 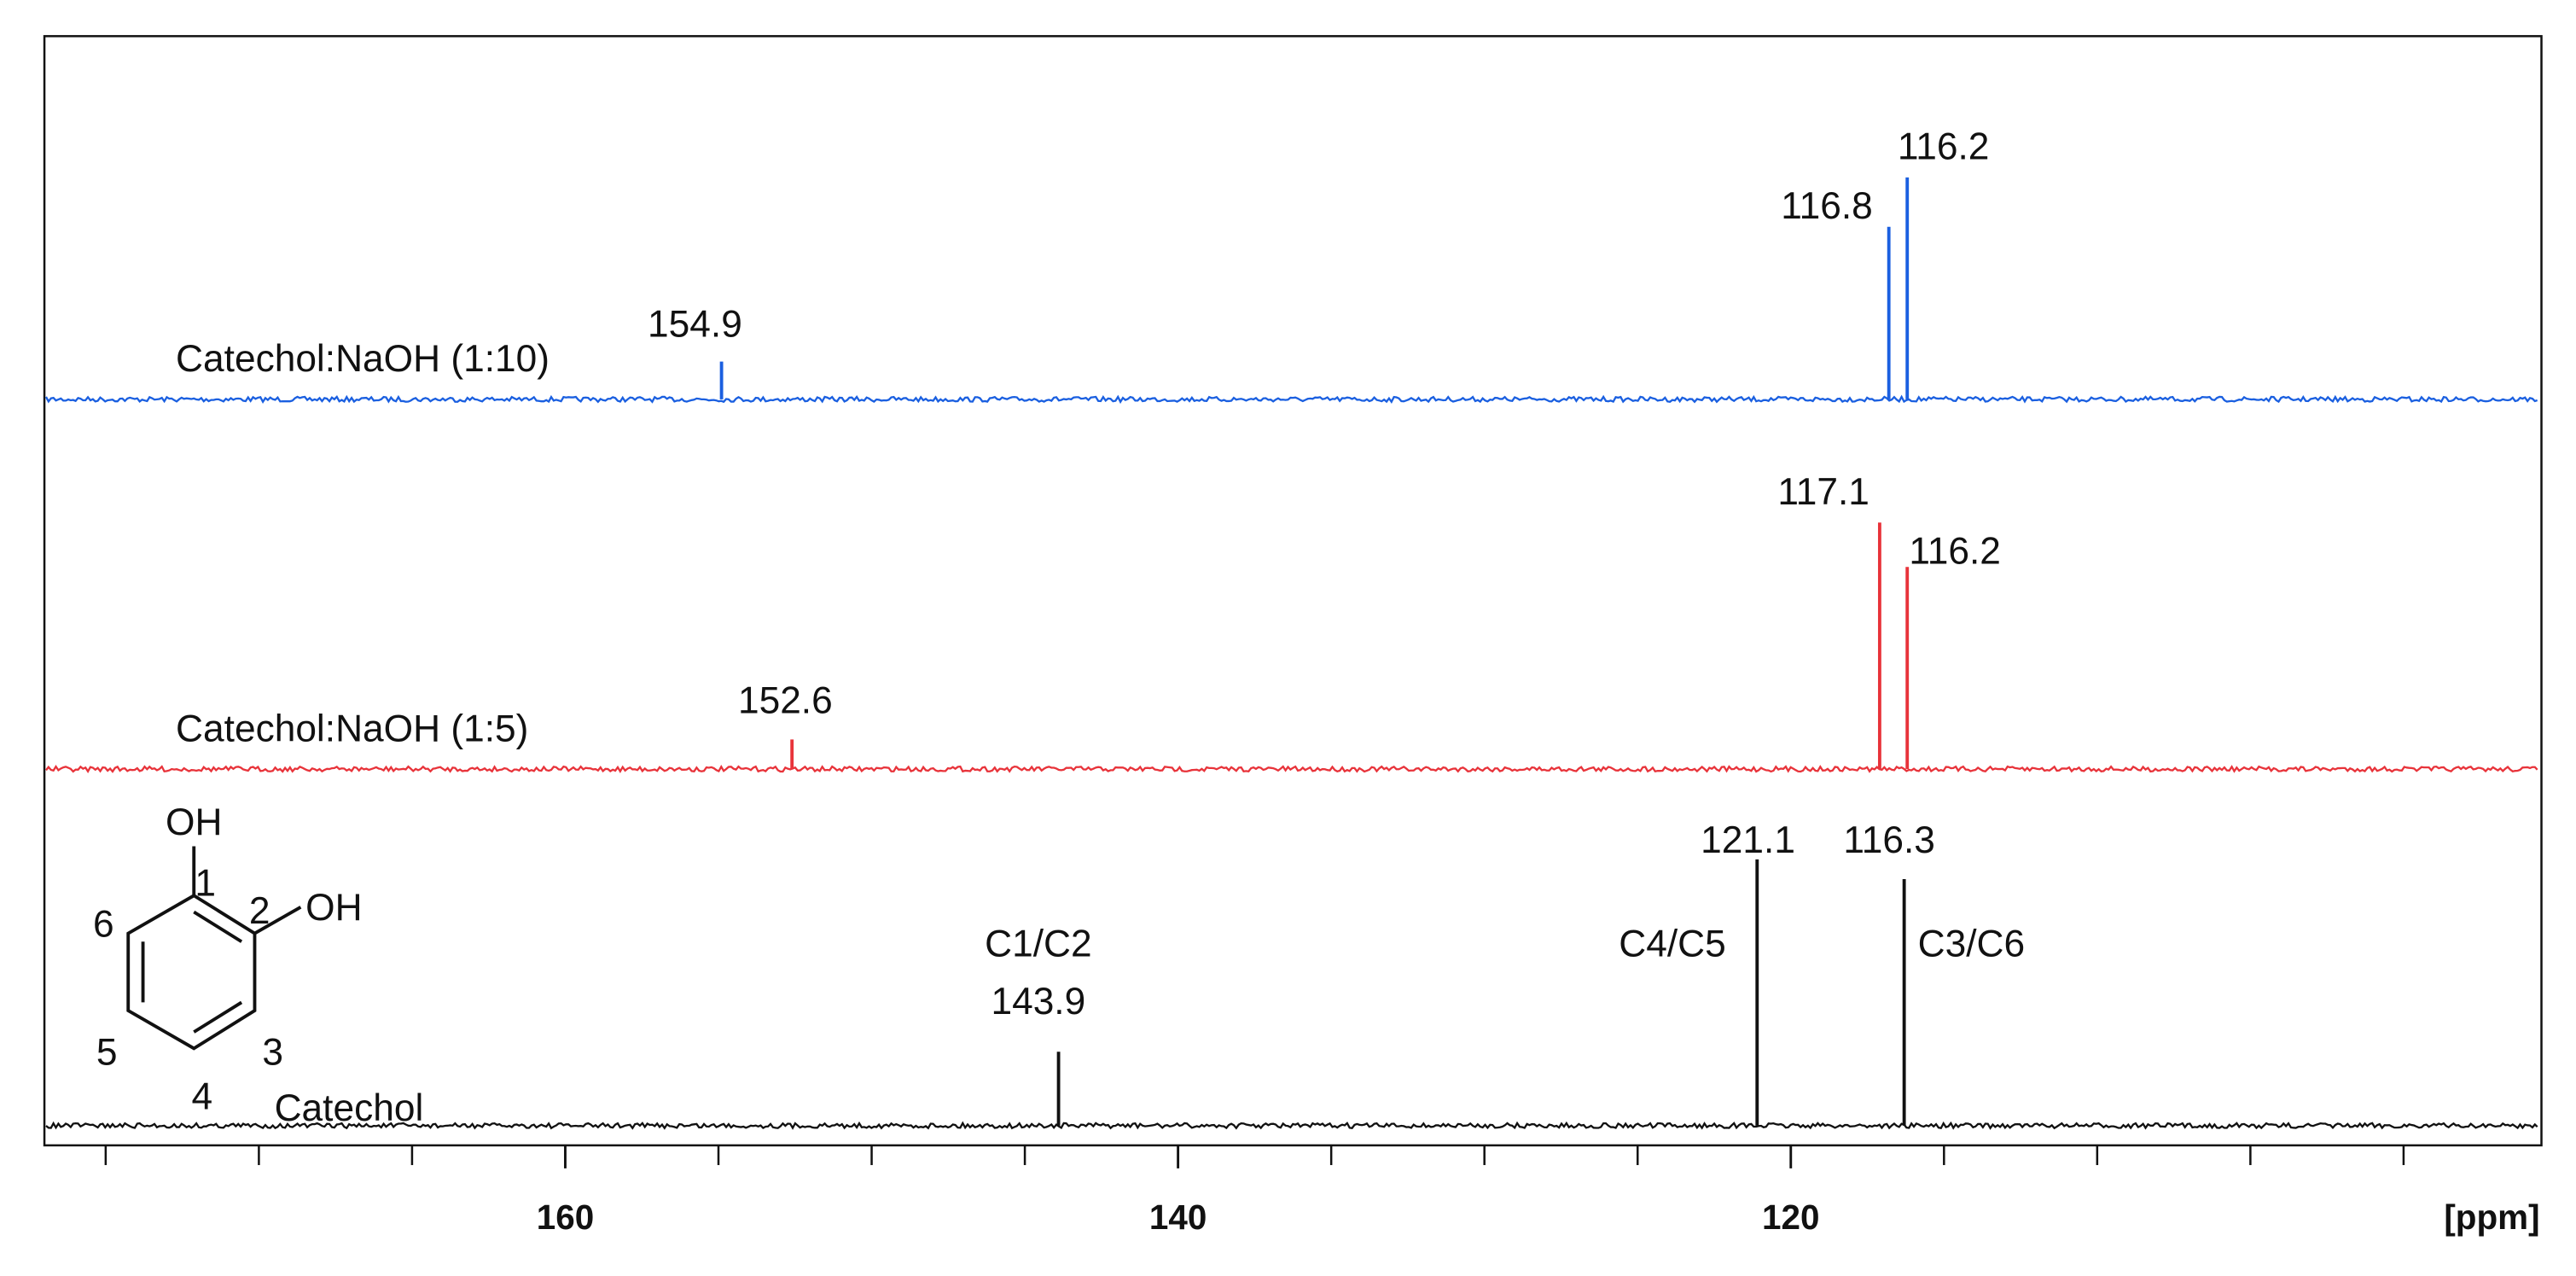 I want to click on series-label: Catechol:NaOH (1:10), so click(x=363, y=359).